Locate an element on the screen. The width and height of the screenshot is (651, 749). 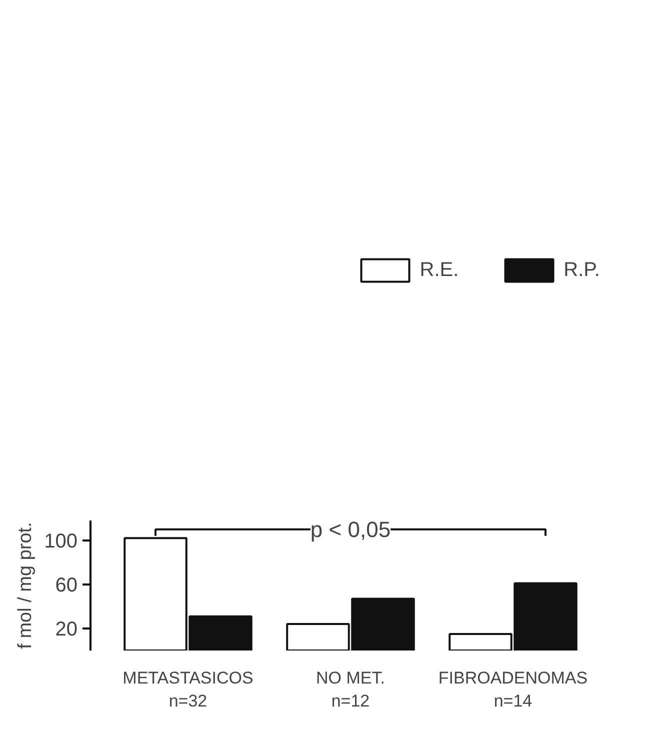
x-tick-label: NO MET. n=12 is located at coordinates (350, 689).